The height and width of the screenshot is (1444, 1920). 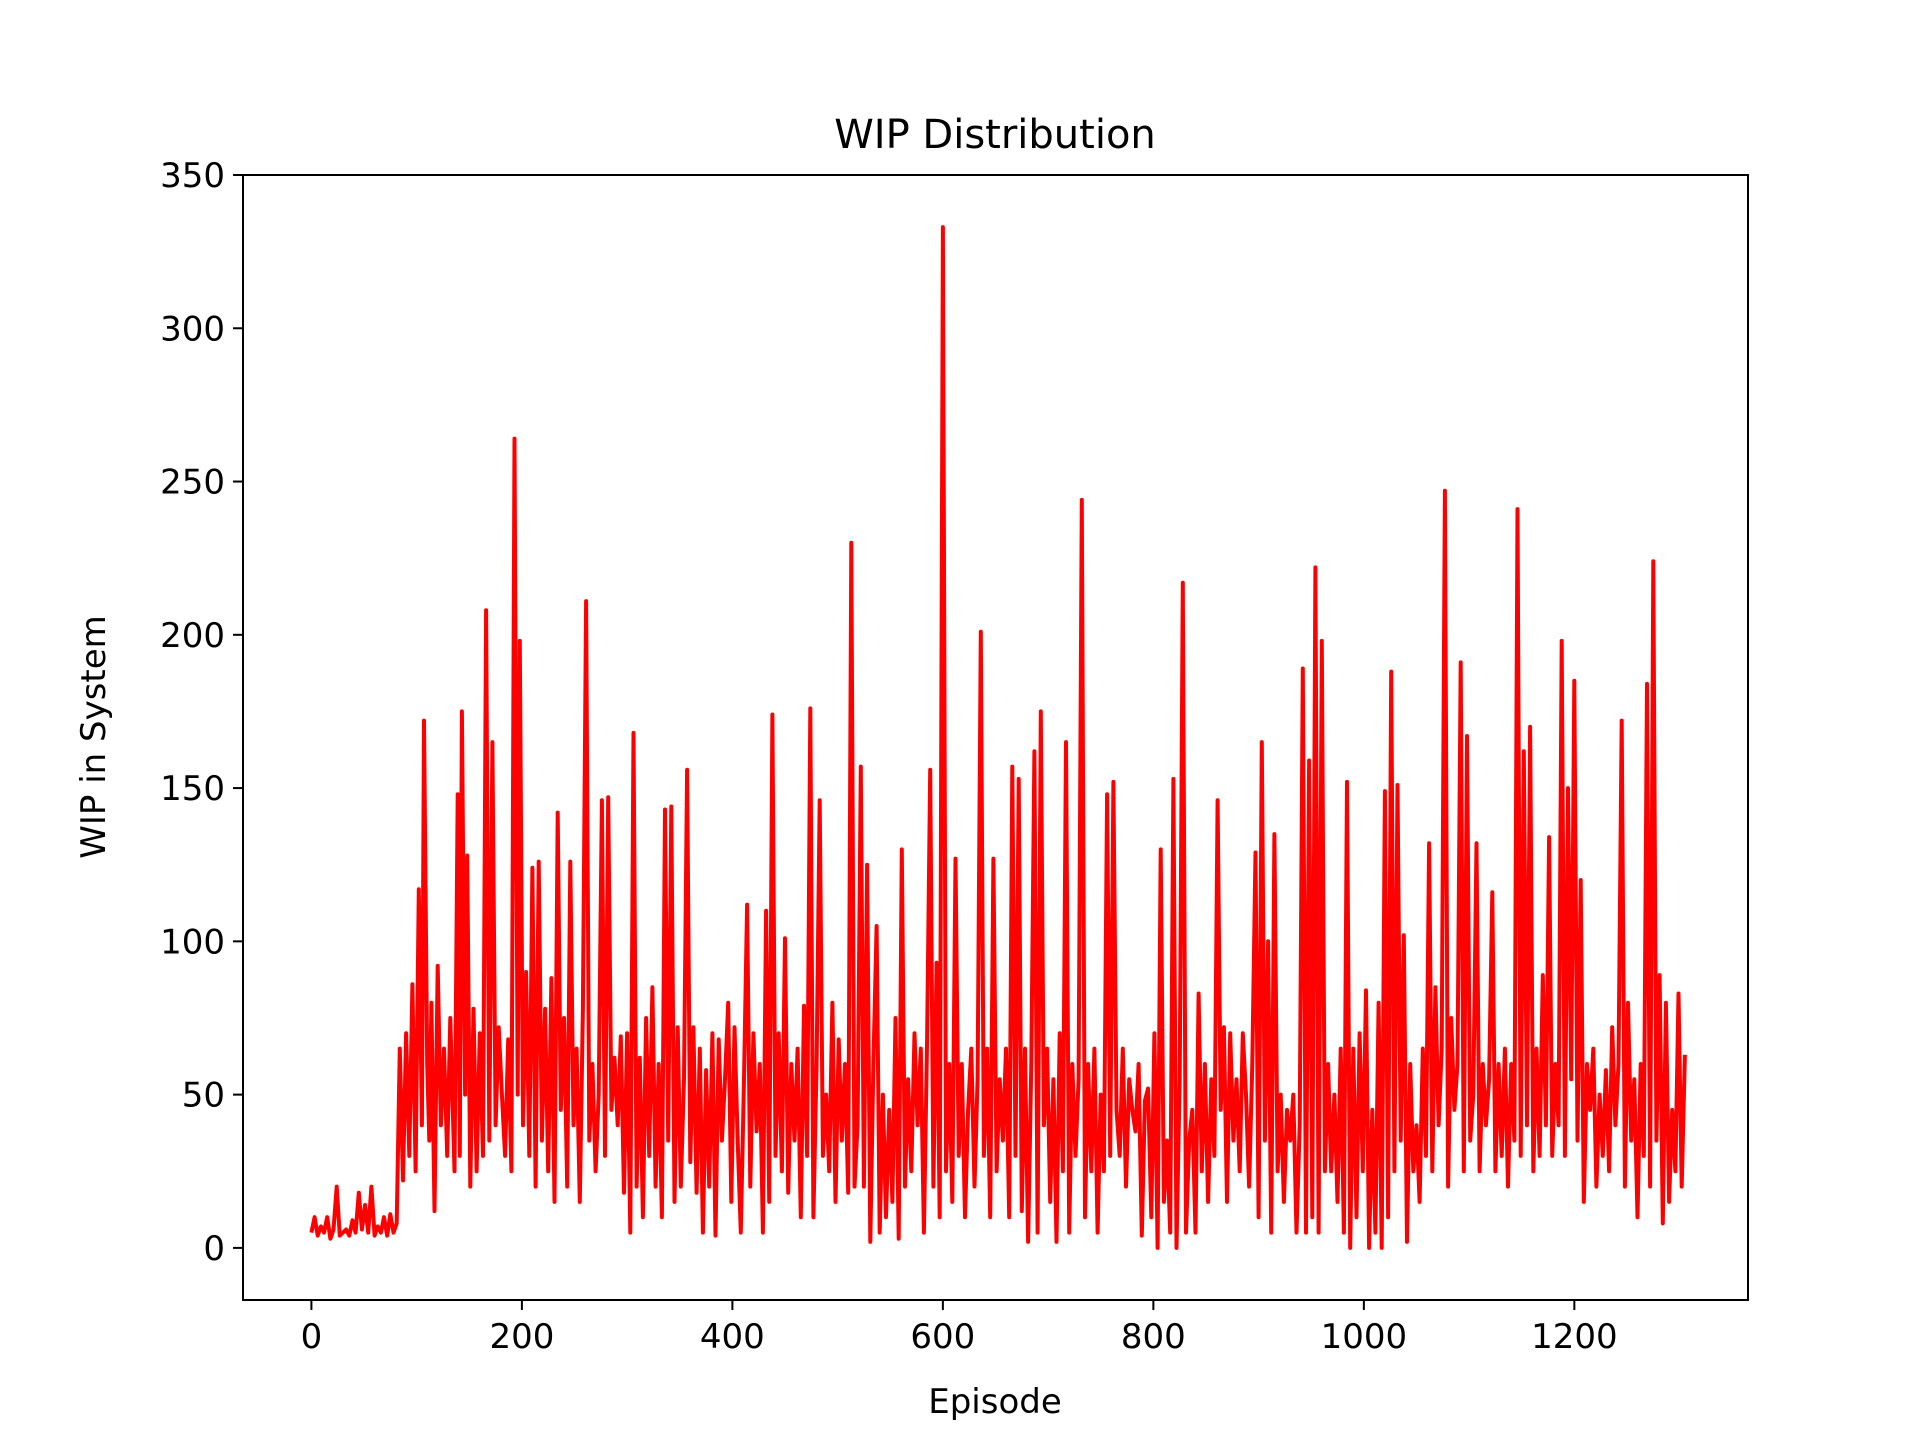 What do you see at coordinates (995, 135) in the screenshot?
I see `chart-title: WIP Distribution` at bounding box center [995, 135].